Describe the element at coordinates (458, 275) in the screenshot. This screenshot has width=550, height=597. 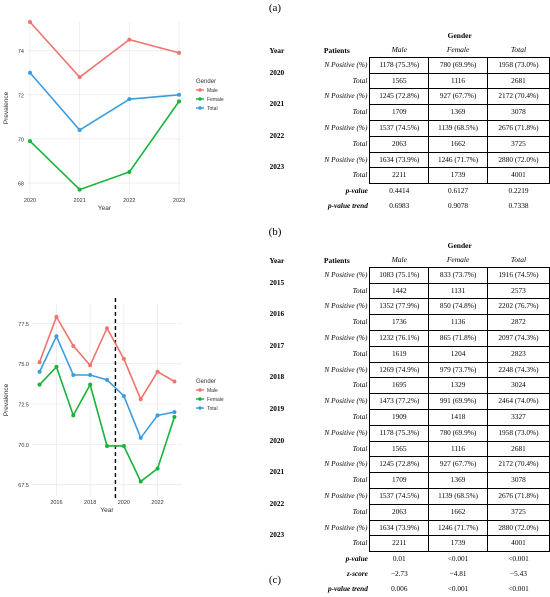
I see `table-cell-positive: 833 (73.7%)` at that location.